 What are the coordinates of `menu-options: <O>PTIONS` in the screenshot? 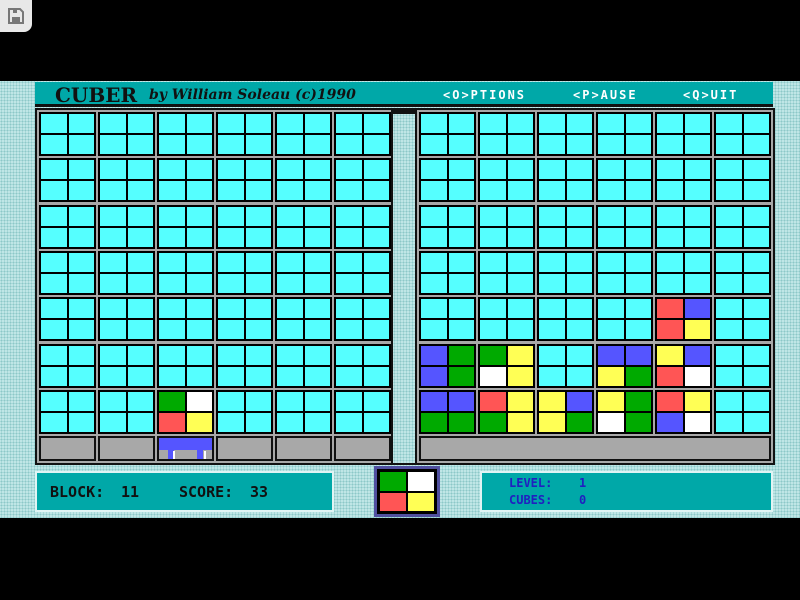 It's located at (485, 95).